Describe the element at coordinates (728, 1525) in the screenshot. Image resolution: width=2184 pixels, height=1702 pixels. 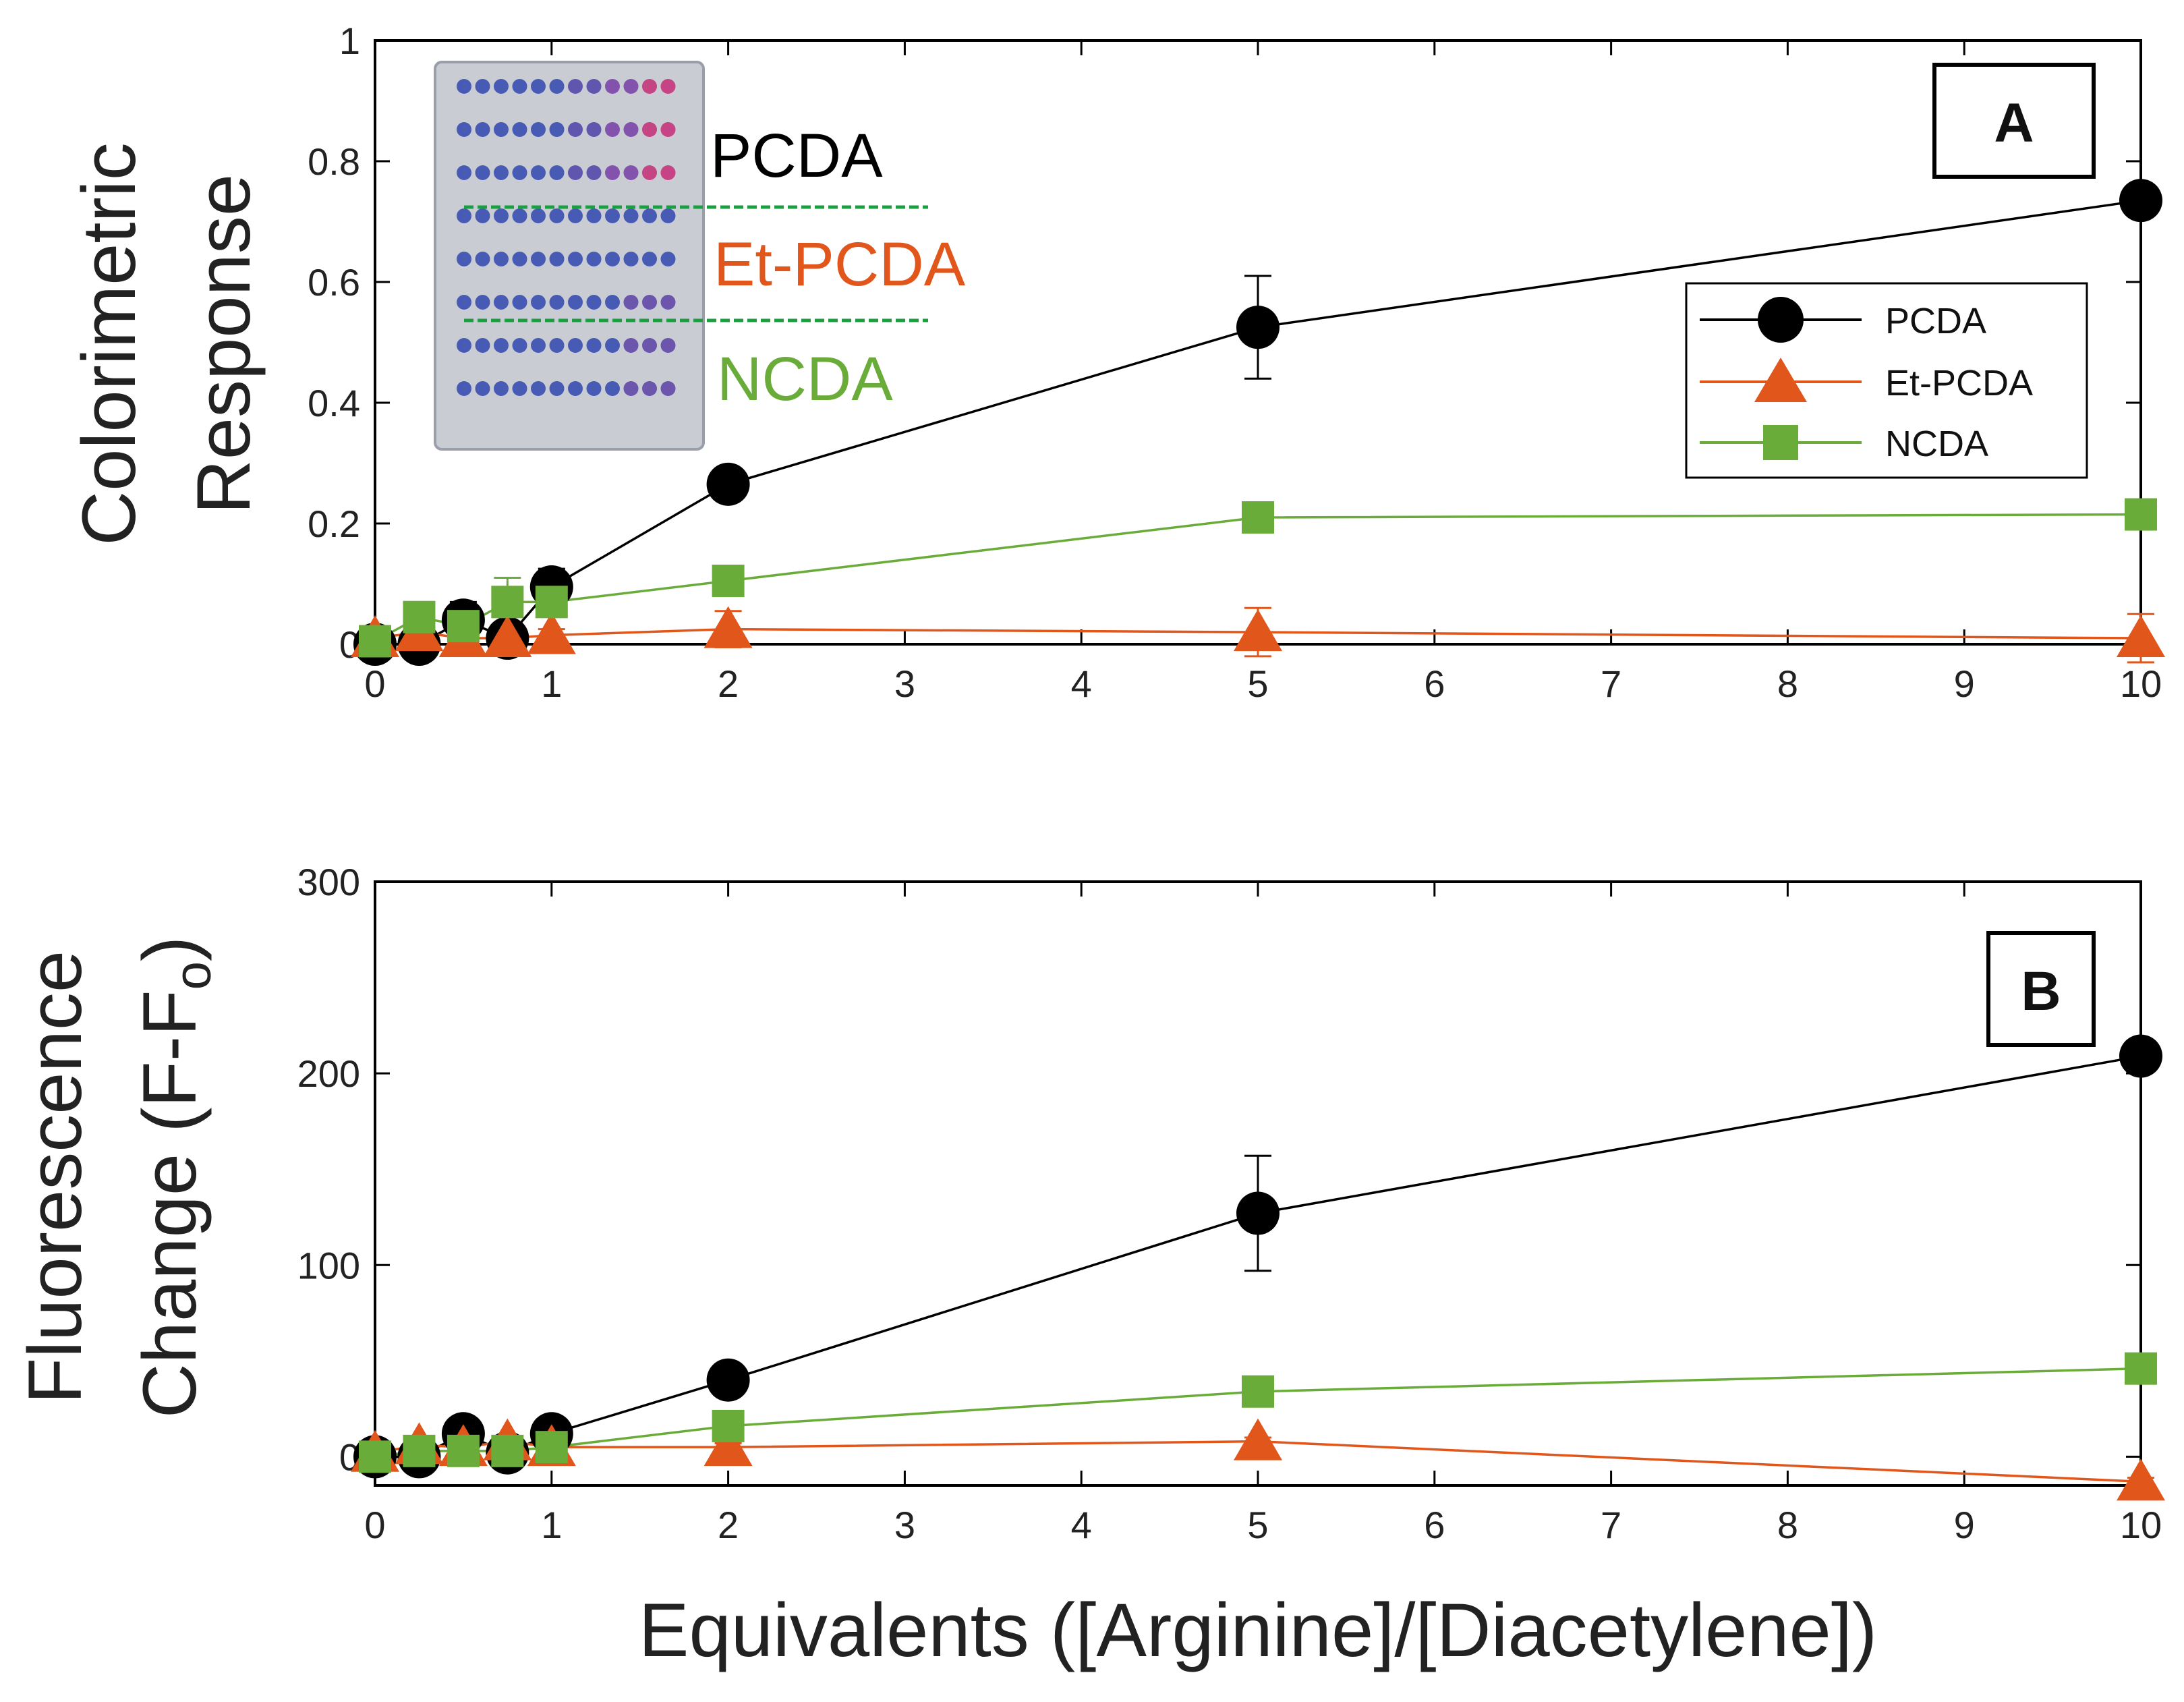
I see `x-tick-label-b: 2` at that location.